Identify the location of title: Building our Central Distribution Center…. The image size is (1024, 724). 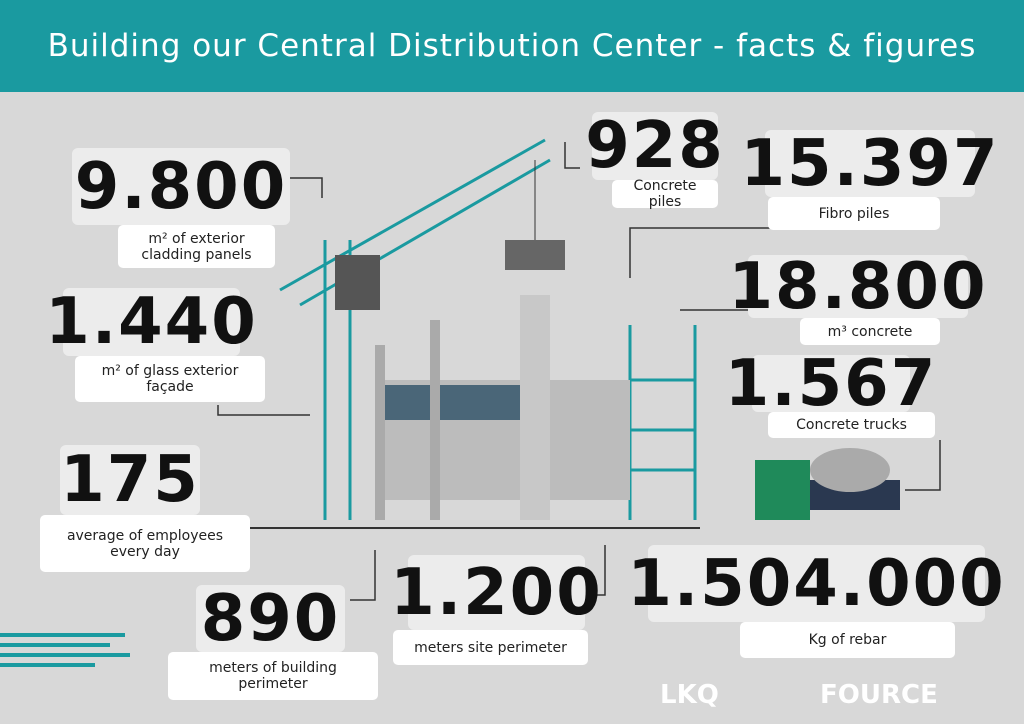
(512, 46).